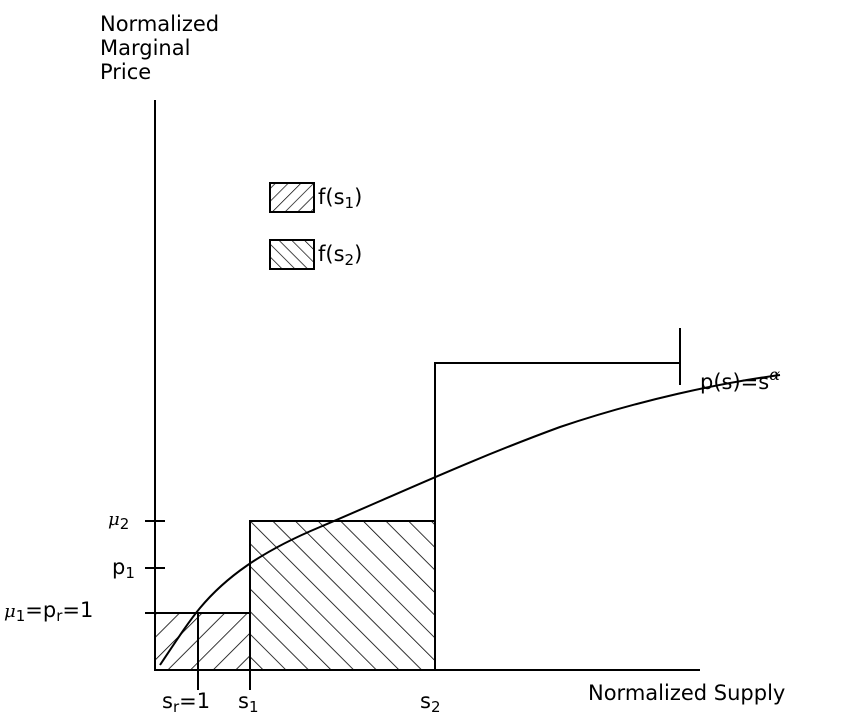 Image resolution: width=855 pixels, height=717 pixels. Describe the element at coordinates (124, 523) in the screenshot. I see `y-tick-mu2-sub: 2` at that location.